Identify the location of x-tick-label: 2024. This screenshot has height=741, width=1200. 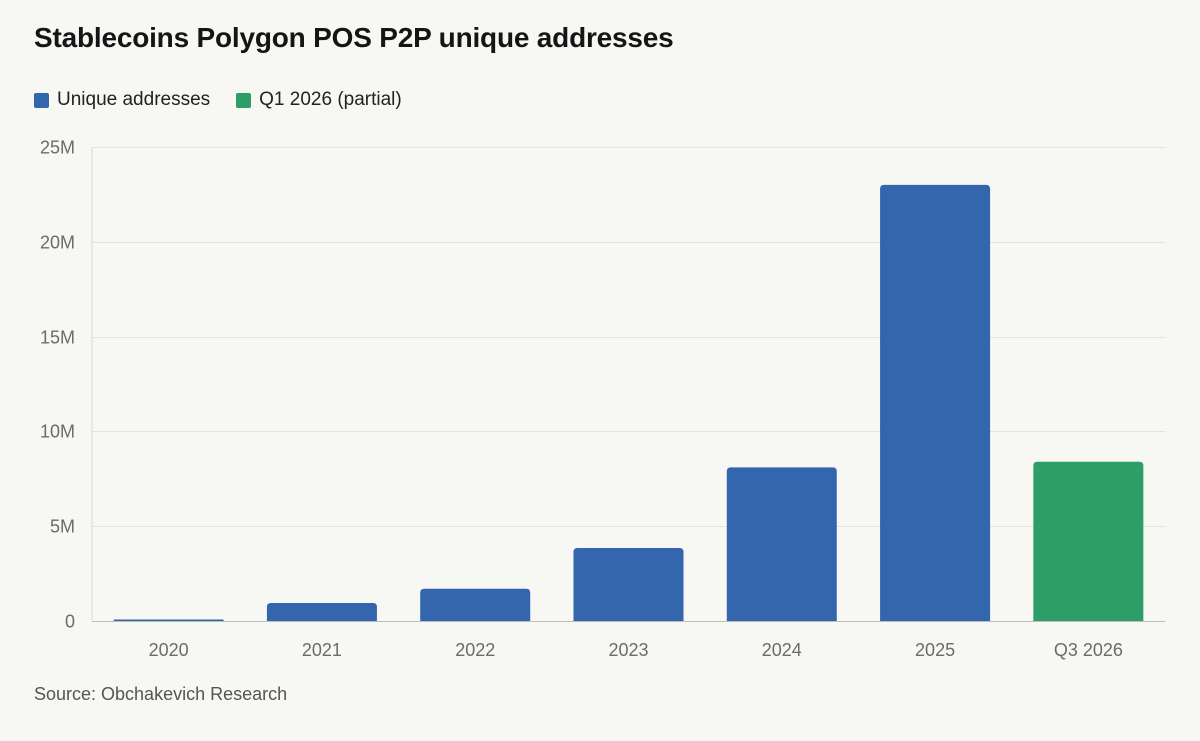
(782, 650).